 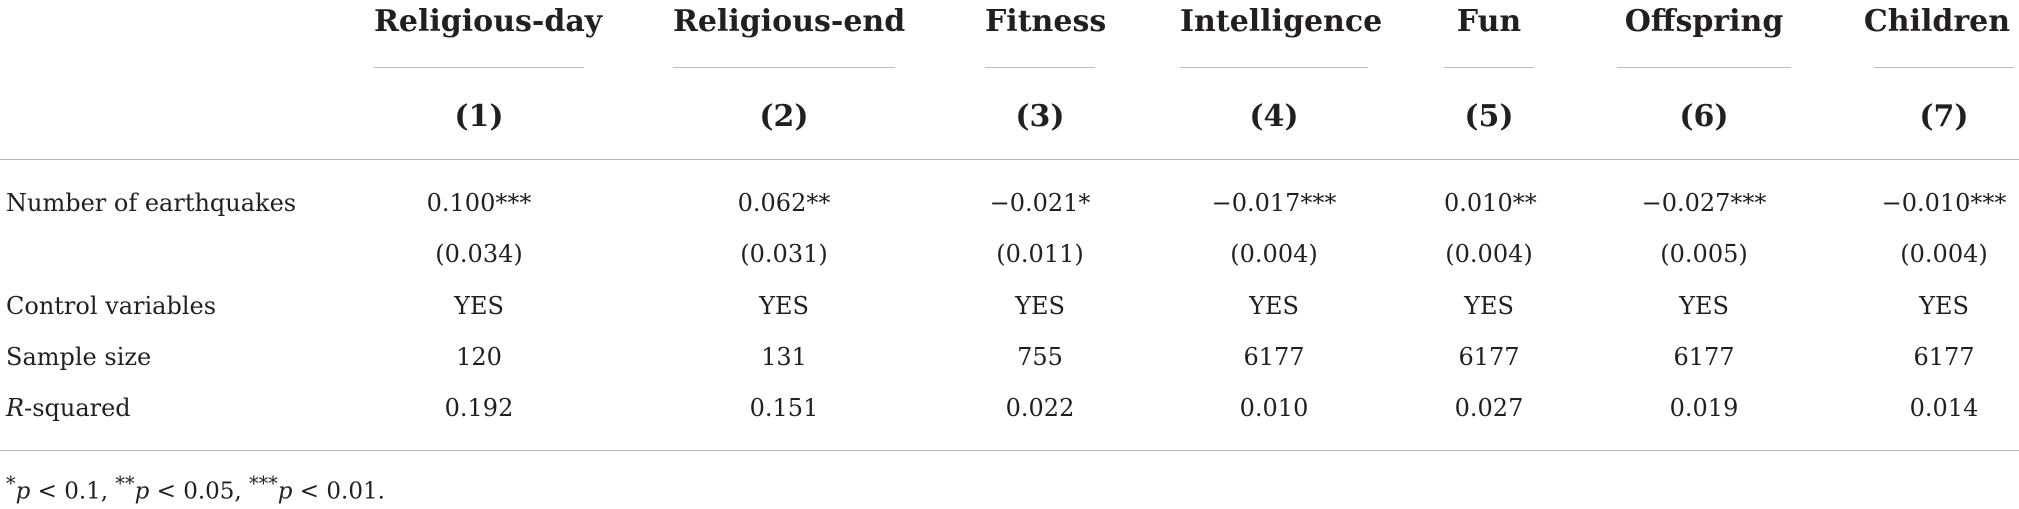 I want to click on footnote-text: < 0.05,, so click(x=199, y=491).